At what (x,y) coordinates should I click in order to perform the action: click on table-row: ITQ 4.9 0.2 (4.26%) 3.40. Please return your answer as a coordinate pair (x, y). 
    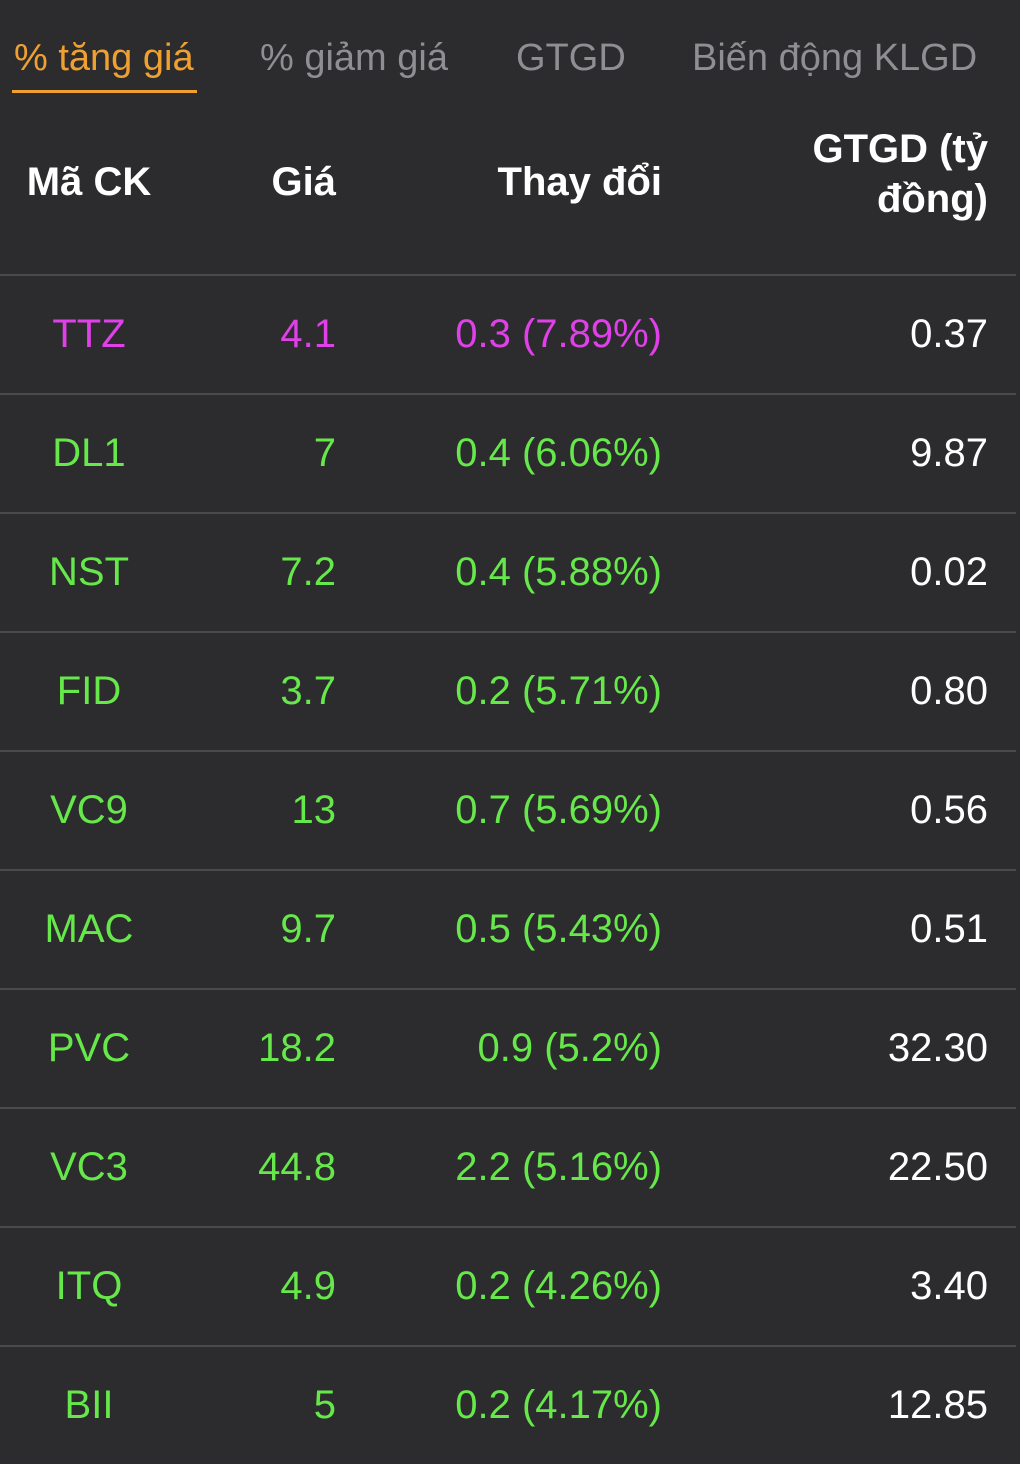
    Looking at the image, I should click on (508, 1287).